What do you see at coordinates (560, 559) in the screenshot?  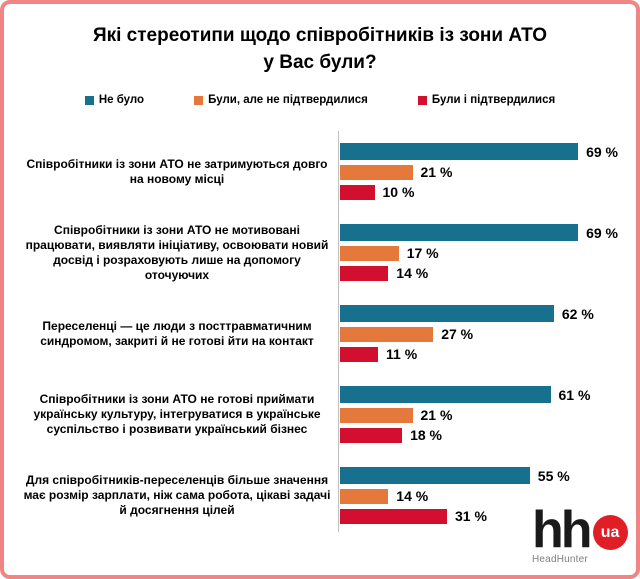 I see `headhunter-caption: HeadHunter` at bounding box center [560, 559].